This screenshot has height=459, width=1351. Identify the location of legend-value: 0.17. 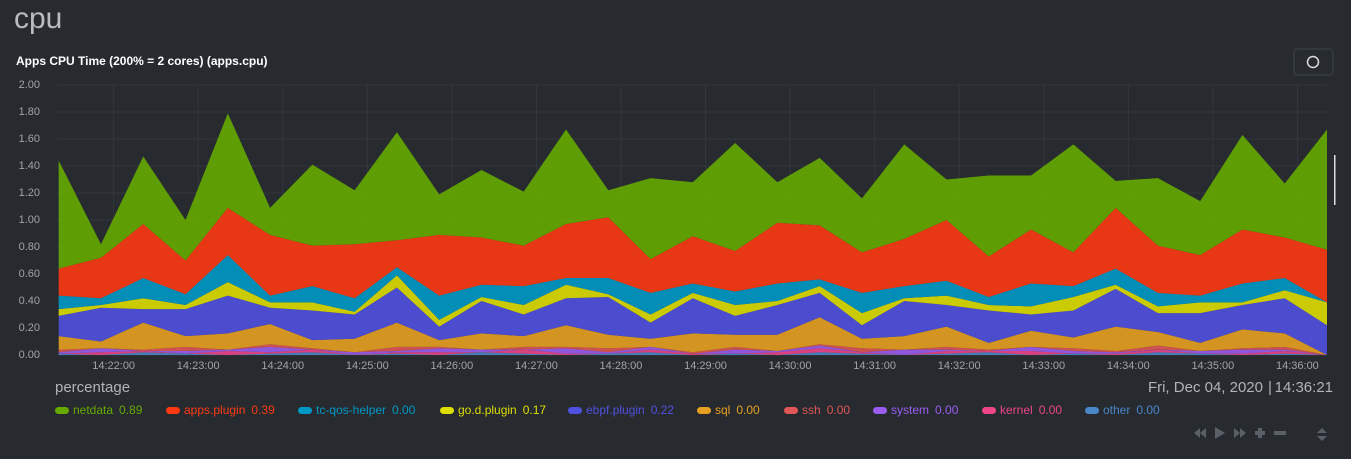
(535, 410).